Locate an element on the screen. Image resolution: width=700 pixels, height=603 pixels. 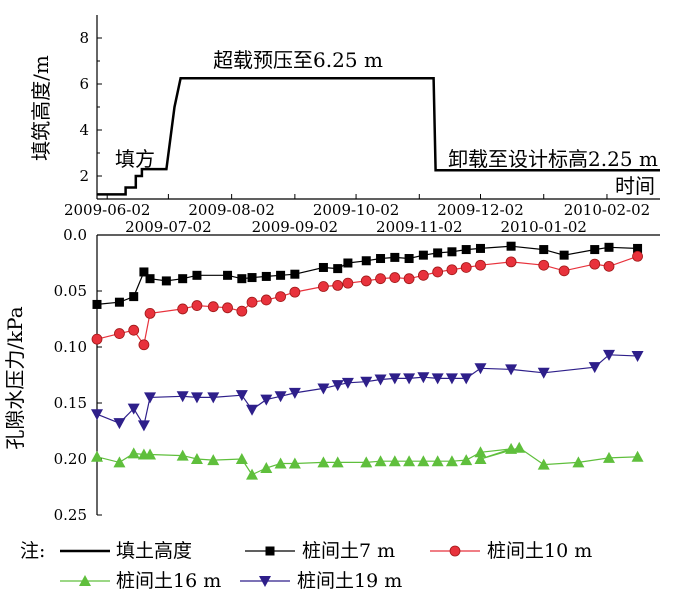
series-triangle-up is located at coordinates (367, 460).